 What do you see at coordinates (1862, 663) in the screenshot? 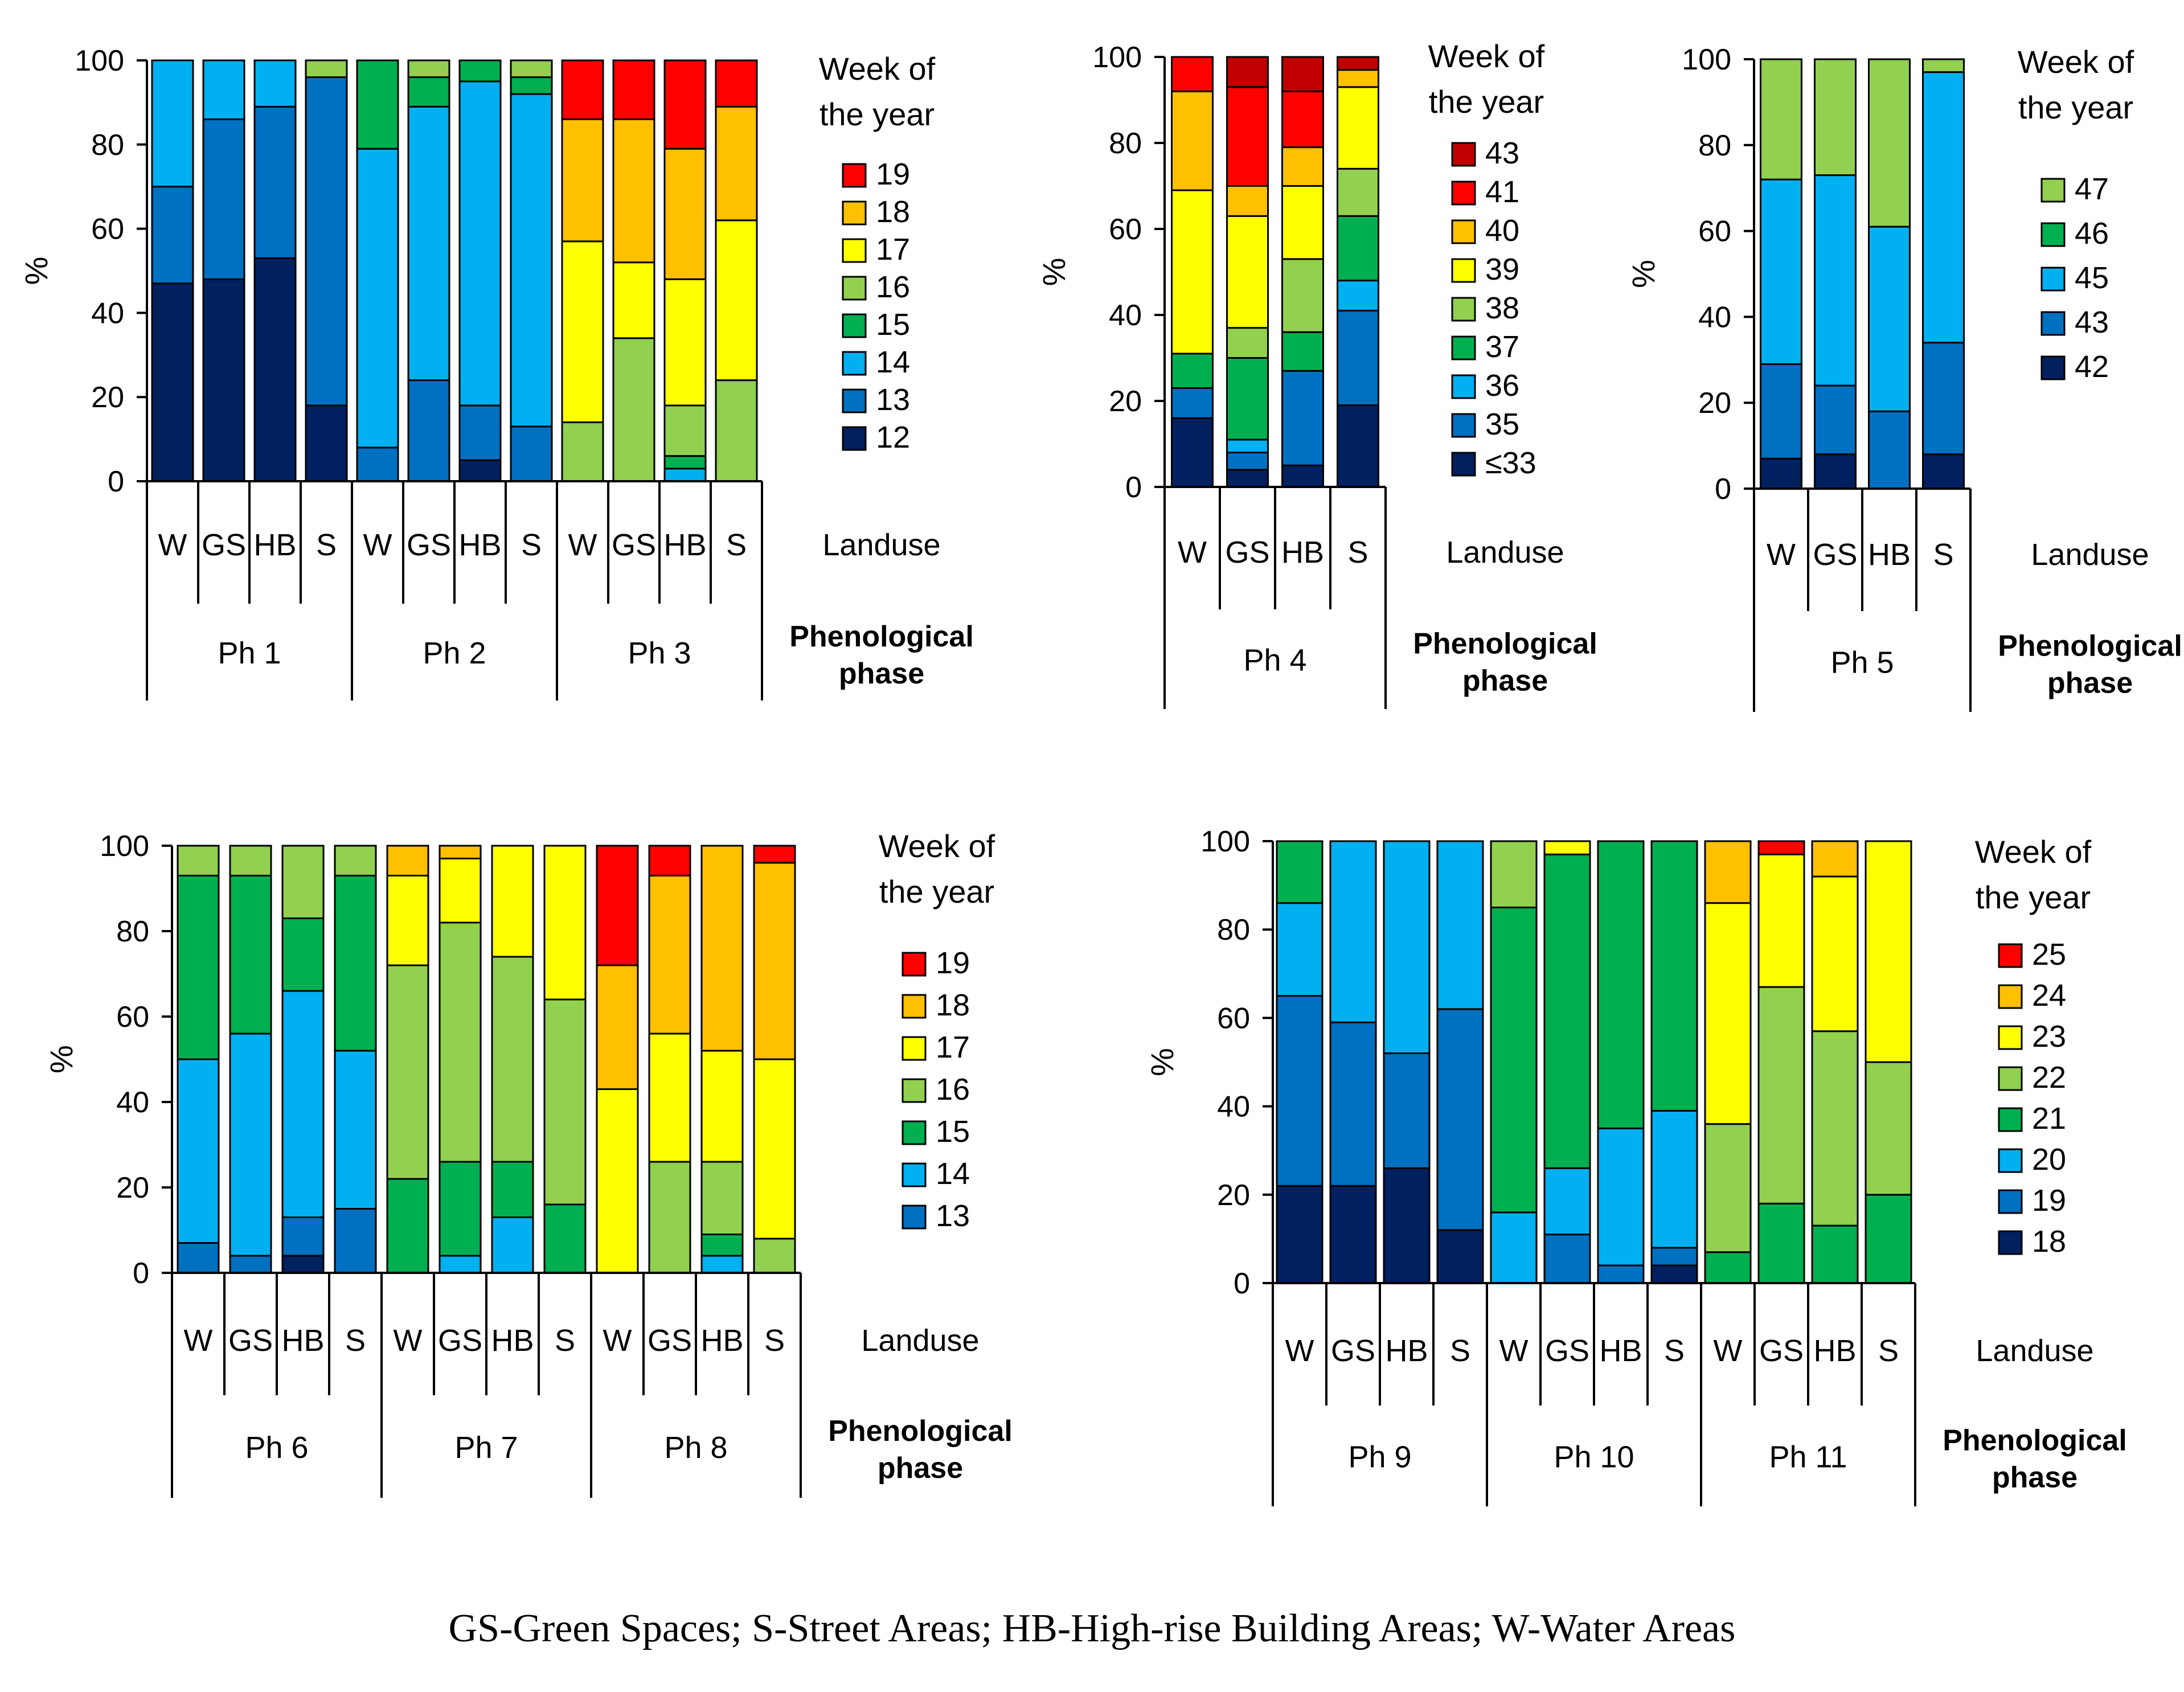
I see `phase-label: Ph 5` at bounding box center [1862, 663].